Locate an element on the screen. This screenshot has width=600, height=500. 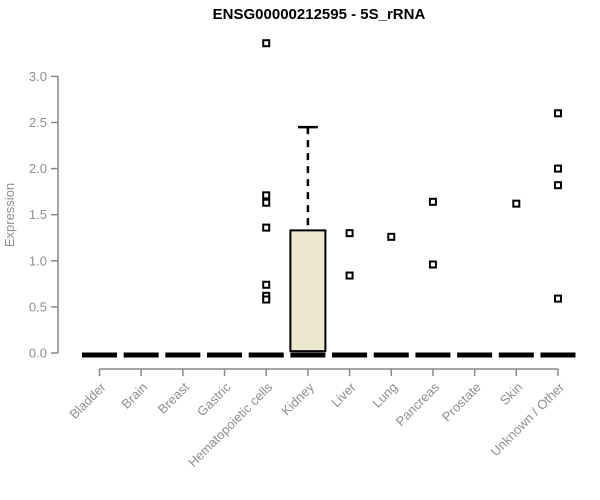
y-tick-label-3.0: 3.0 is located at coordinates (38, 76).